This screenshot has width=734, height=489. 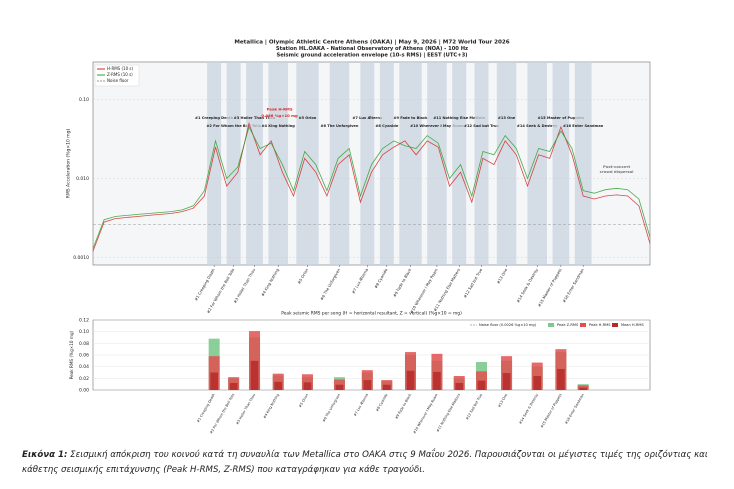 I want to click on song-annotation: #6 The Unforgiven, so click(x=340, y=126).